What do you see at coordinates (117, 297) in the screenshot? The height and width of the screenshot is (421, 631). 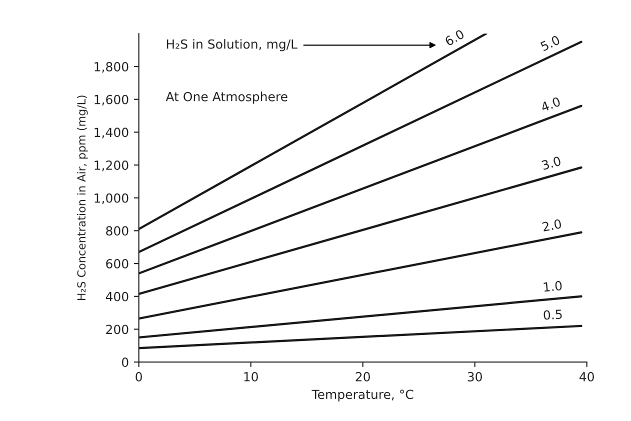 I see `y-tick-label: 400` at bounding box center [117, 297].